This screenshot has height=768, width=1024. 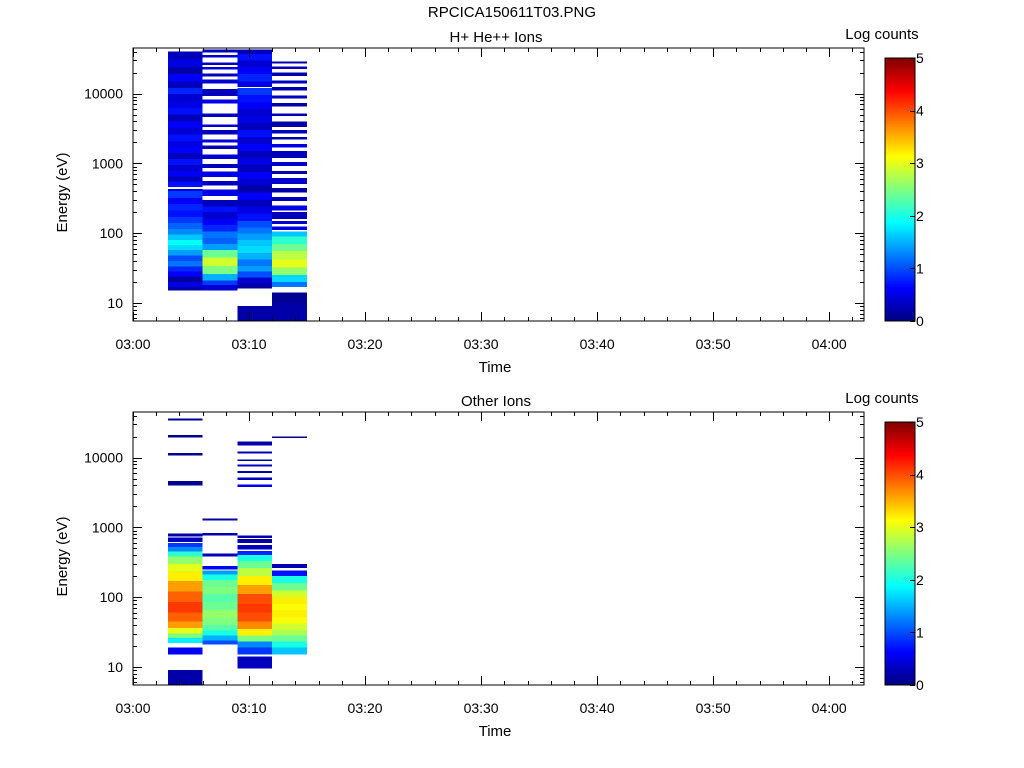 What do you see at coordinates (713, 708) in the screenshot?
I see `x-tick-label: 03:50` at bounding box center [713, 708].